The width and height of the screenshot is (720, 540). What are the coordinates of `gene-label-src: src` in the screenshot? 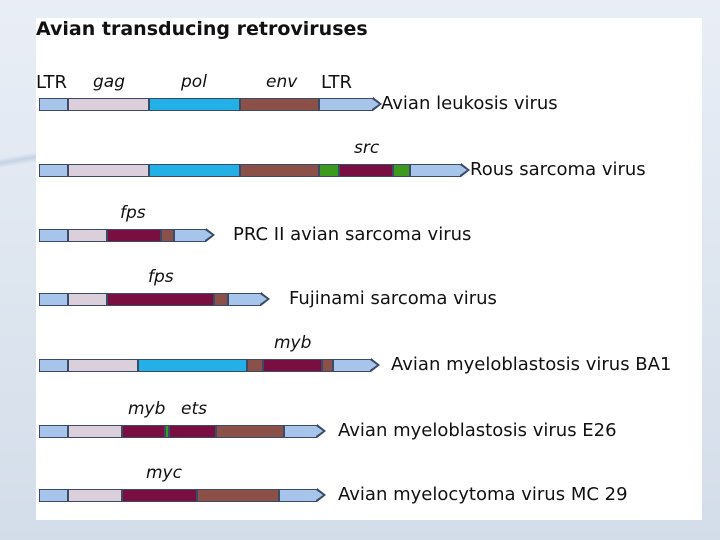 It's located at (367, 148).